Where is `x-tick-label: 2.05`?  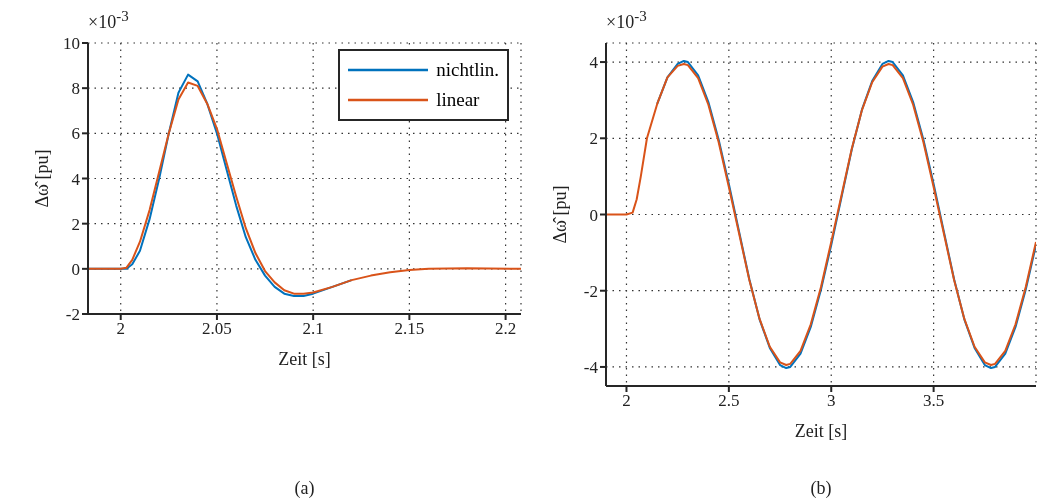
x-tick-label: 2.05 is located at coordinates (217, 329).